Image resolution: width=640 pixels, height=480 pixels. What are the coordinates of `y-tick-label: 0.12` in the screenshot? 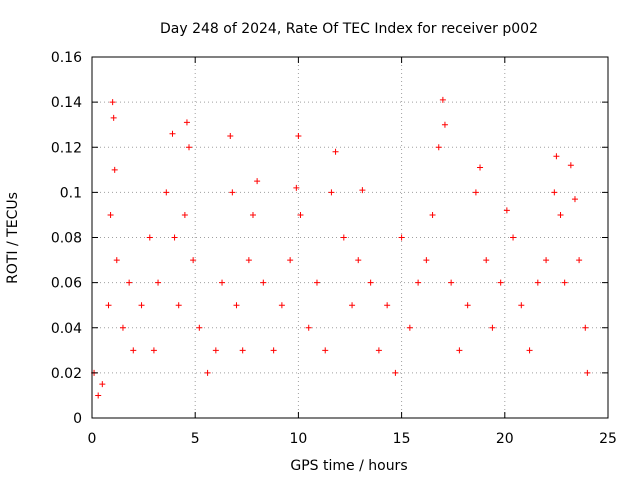 It's located at (66, 148).